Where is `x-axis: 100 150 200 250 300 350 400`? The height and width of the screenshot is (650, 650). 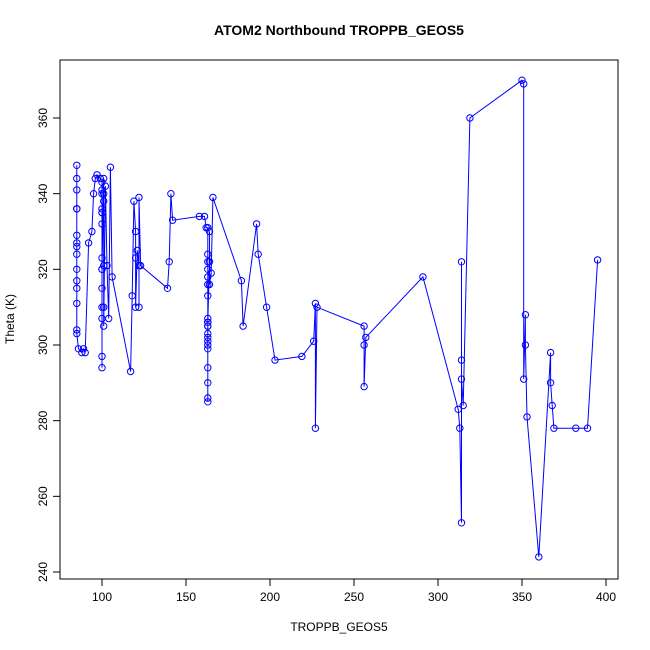
x-axis: 100 150 200 250 300 350 400 is located at coordinates (354, 591).